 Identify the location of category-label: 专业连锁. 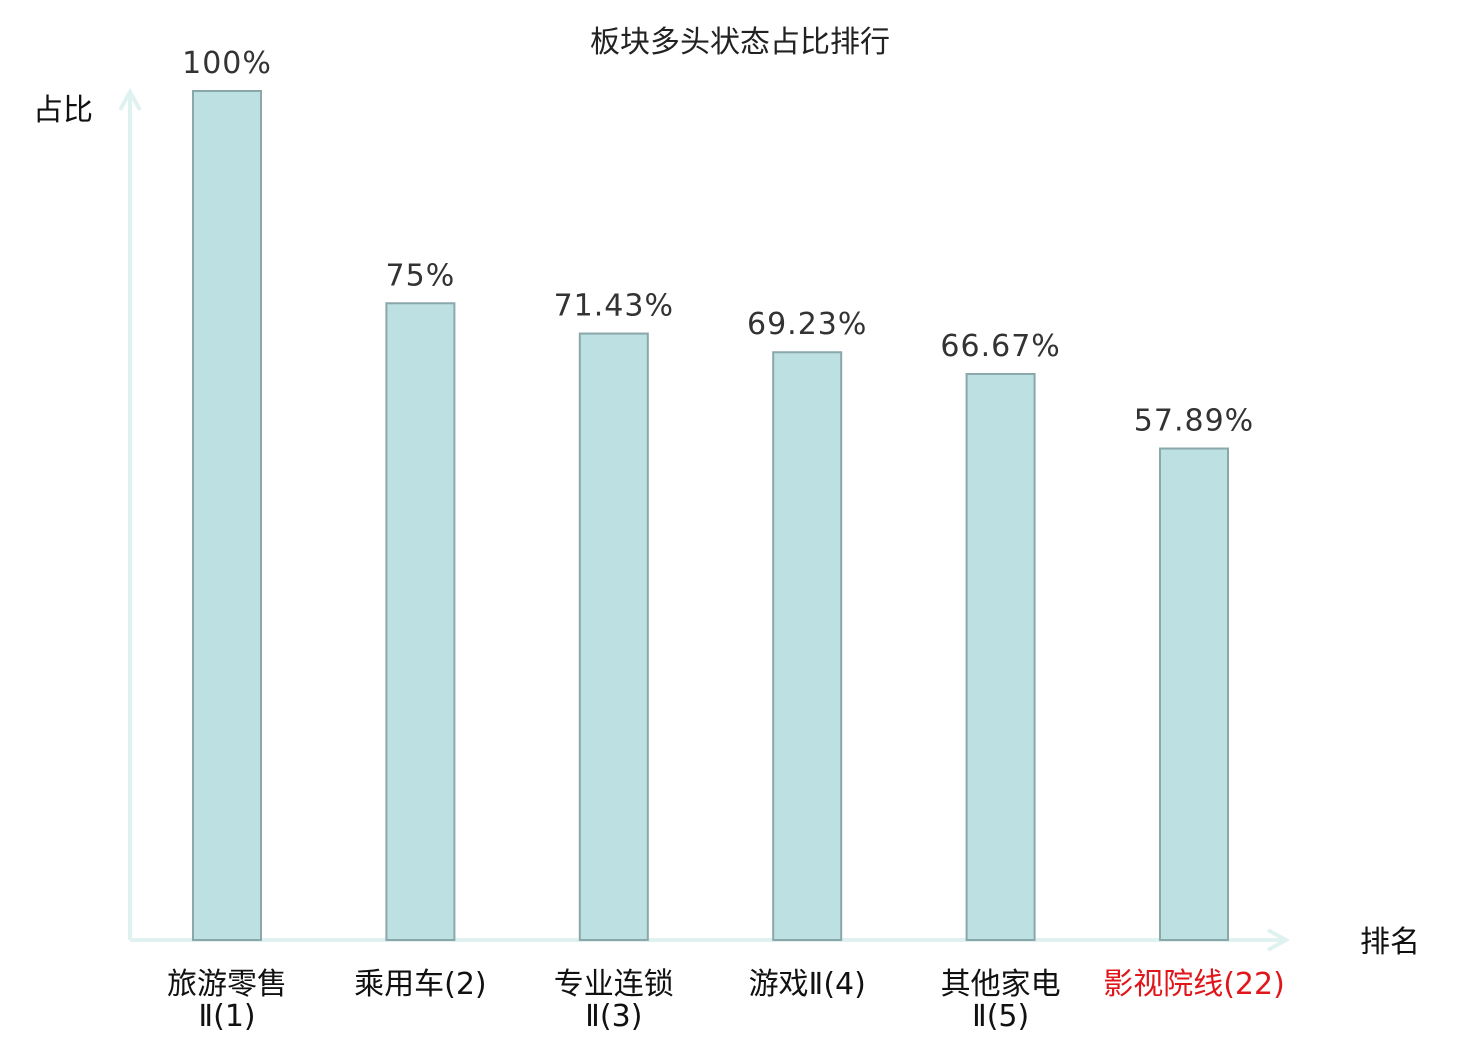
(614, 984).